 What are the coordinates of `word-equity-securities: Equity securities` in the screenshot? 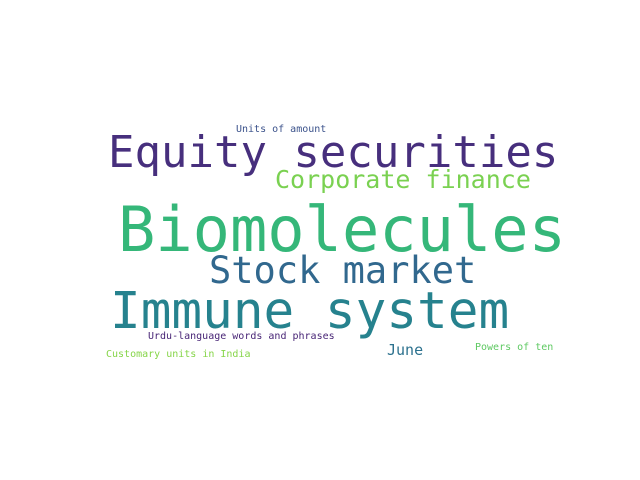 It's located at (333, 152).